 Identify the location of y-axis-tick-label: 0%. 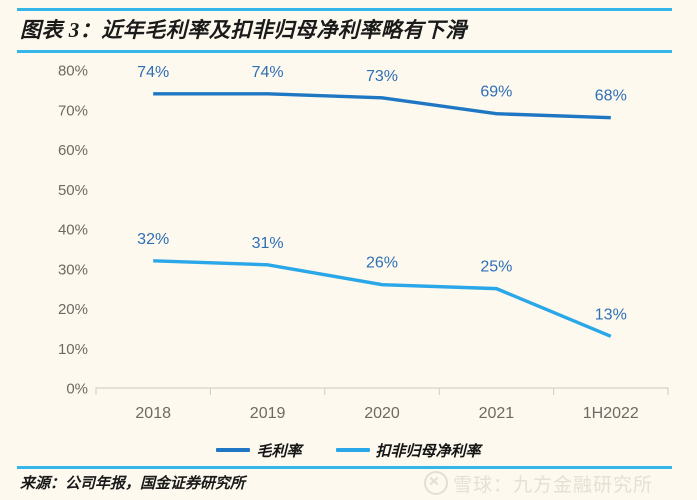
(77, 389).